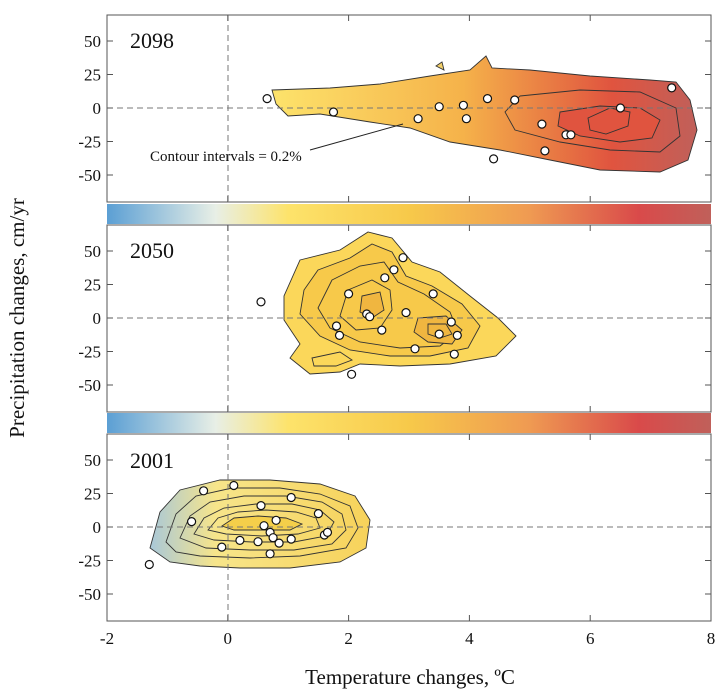  I want to click on contour-7-2050, so click(440, 331).